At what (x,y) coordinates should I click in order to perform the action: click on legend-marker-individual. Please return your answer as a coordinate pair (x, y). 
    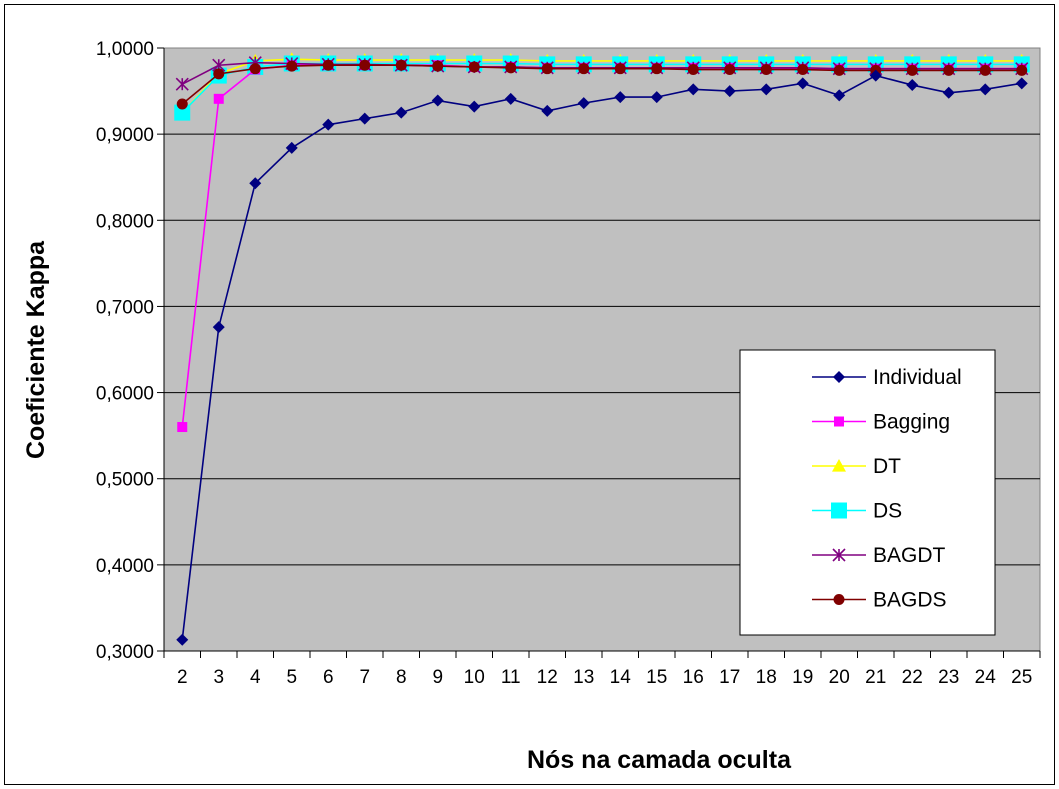
    Looking at the image, I should click on (839, 377).